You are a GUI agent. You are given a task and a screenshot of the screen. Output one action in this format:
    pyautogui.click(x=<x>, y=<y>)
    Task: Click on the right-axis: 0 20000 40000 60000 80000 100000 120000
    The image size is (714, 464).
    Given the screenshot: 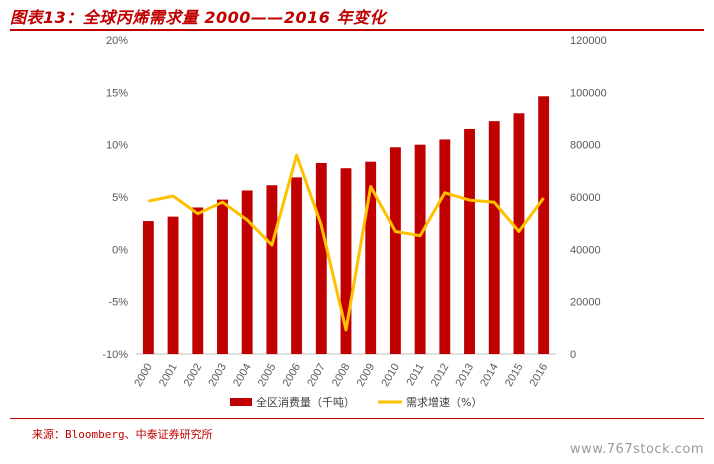 What is the action you would take?
    pyautogui.click(x=588, y=198)
    